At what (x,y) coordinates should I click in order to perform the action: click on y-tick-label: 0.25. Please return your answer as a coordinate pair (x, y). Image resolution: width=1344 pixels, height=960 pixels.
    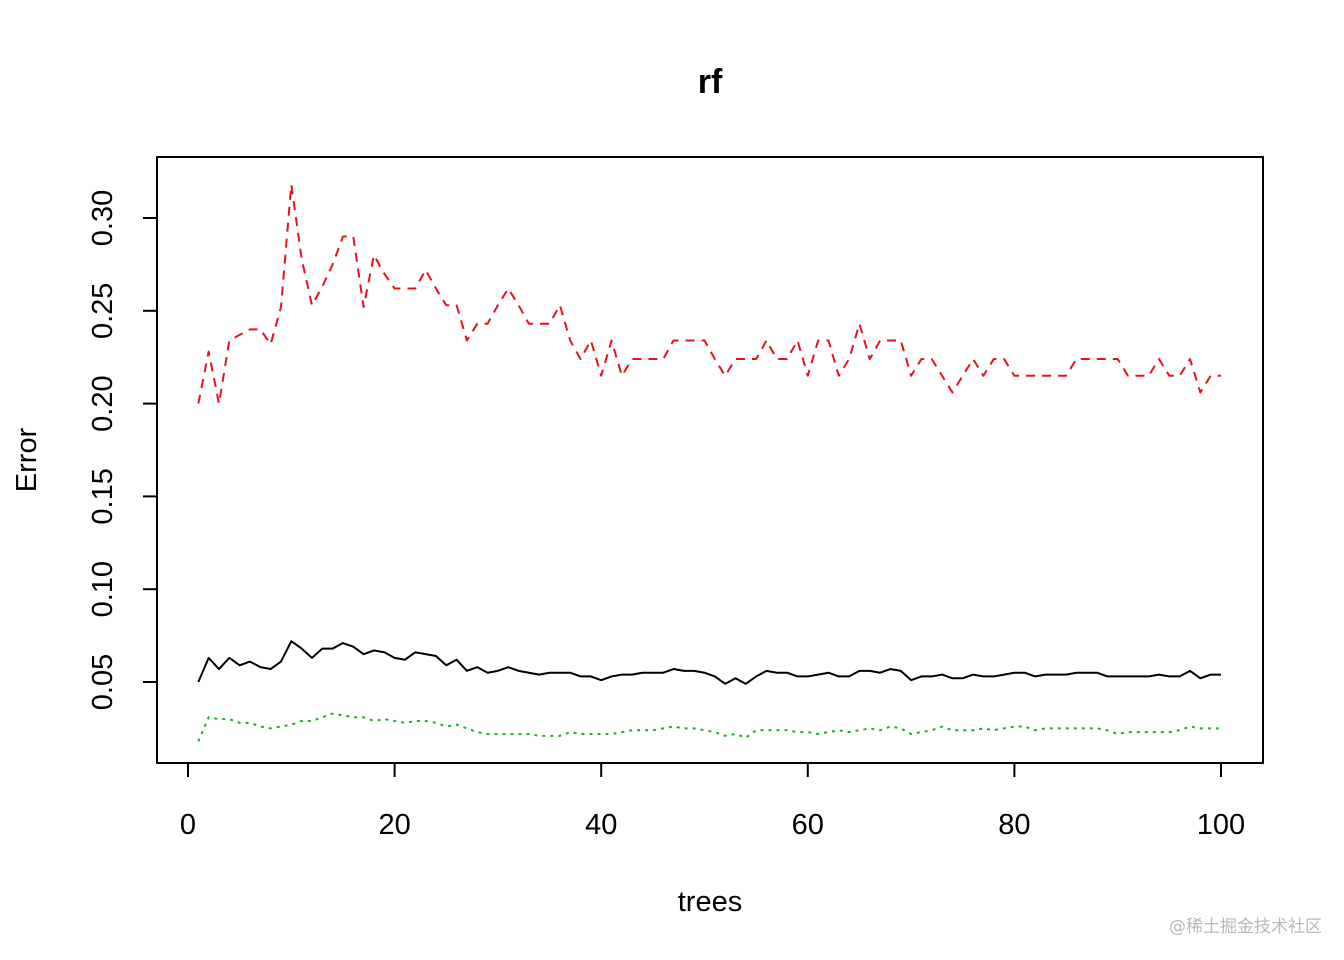
    Looking at the image, I should click on (103, 311).